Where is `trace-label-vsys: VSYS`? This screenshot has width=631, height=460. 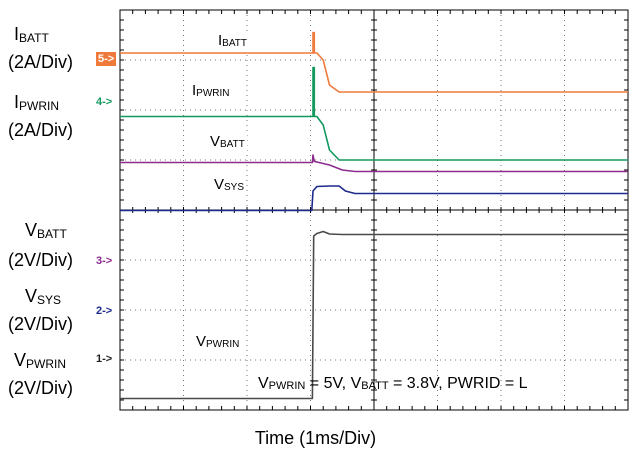 trace-label-vsys: VSYS is located at coordinates (229, 186).